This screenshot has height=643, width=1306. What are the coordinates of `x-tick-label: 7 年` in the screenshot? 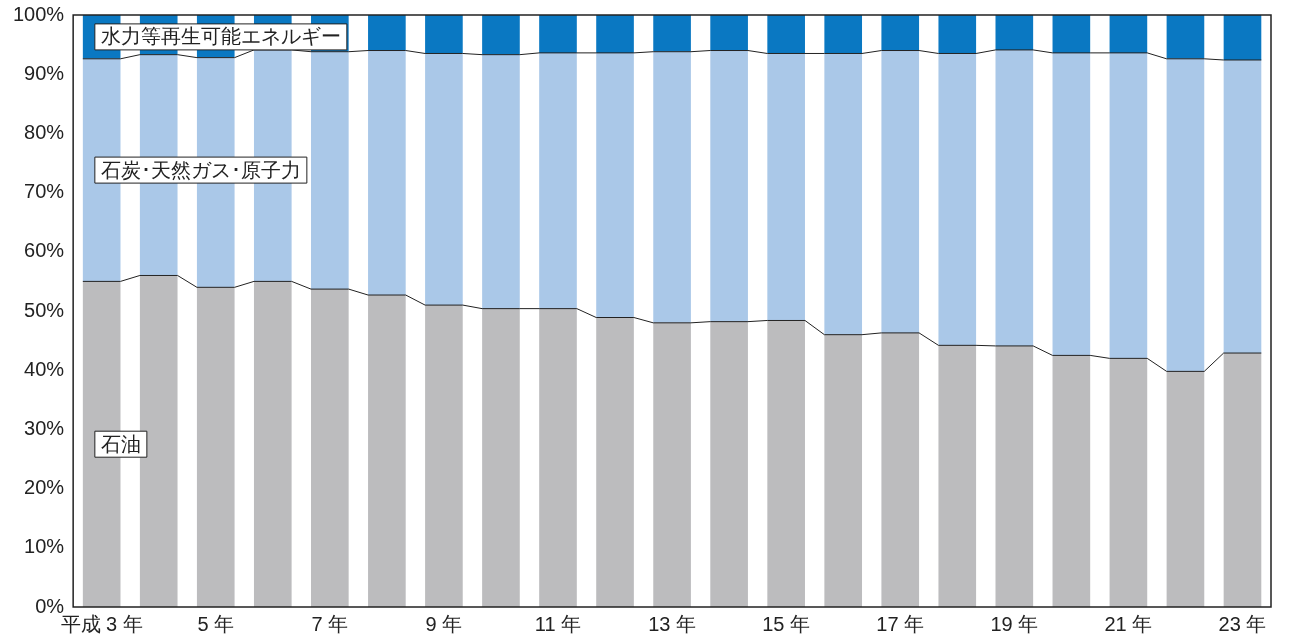 It's located at (330, 623).